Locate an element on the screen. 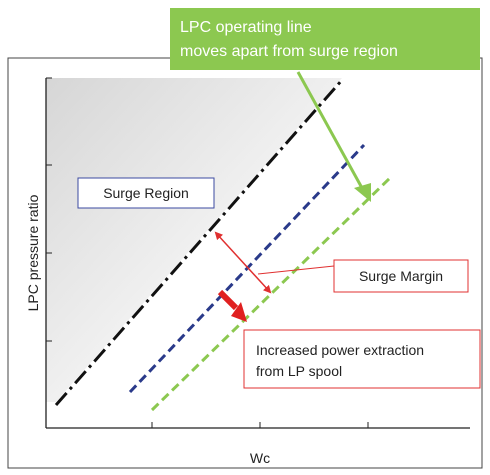 This screenshot has width=490, height=475. power-extraction-line-2: from LP spool is located at coordinates (299, 371).